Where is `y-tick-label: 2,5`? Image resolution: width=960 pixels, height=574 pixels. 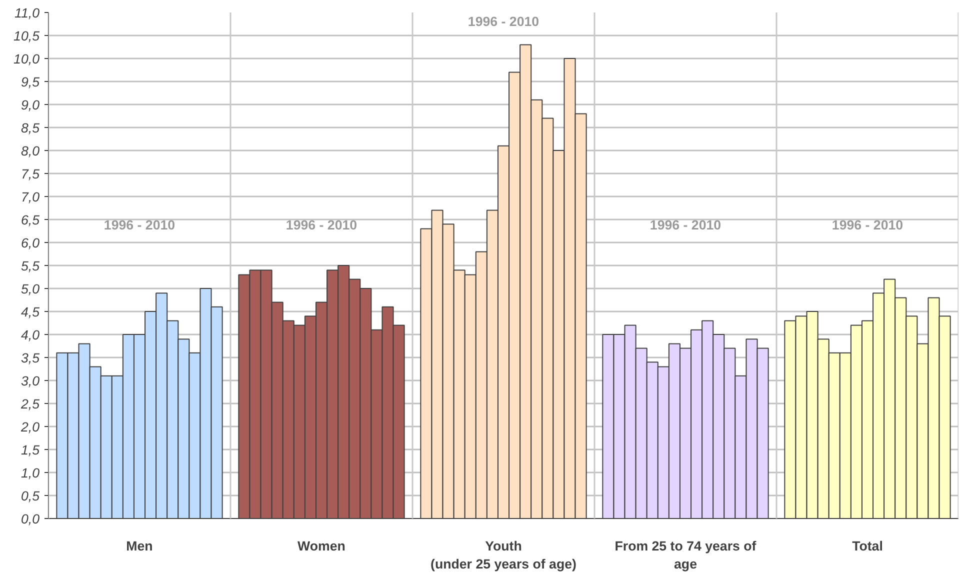
y-tick-label: 2,5 is located at coordinates (30, 404).